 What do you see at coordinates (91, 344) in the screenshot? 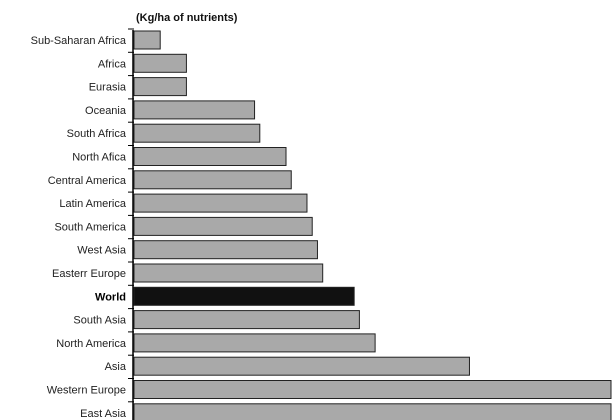
I see `category-label: North America` at bounding box center [91, 344].